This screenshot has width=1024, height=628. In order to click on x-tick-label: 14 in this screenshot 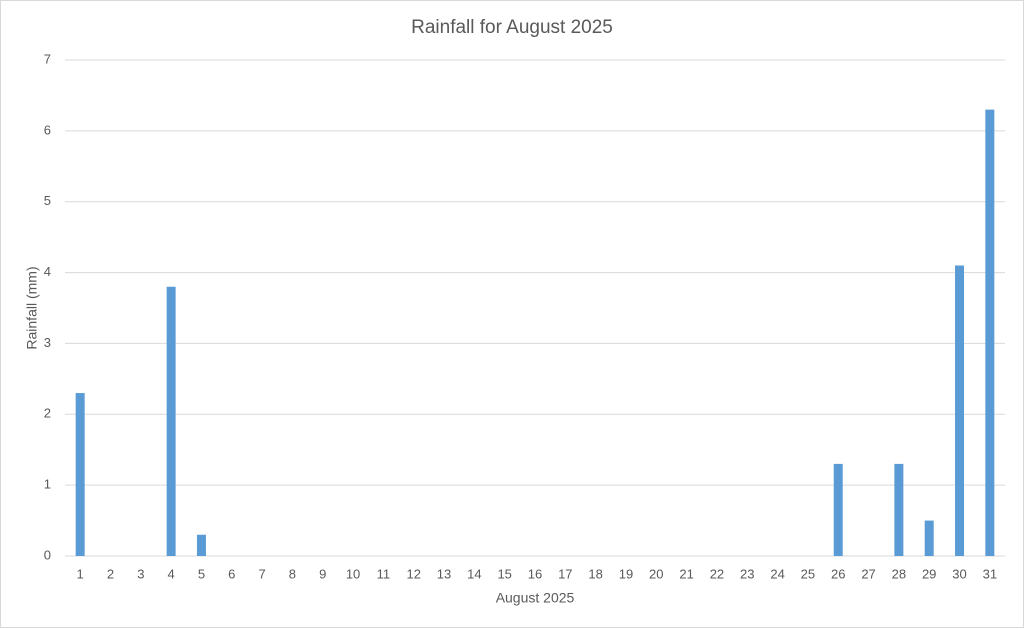, I will do `click(474, 573)`.